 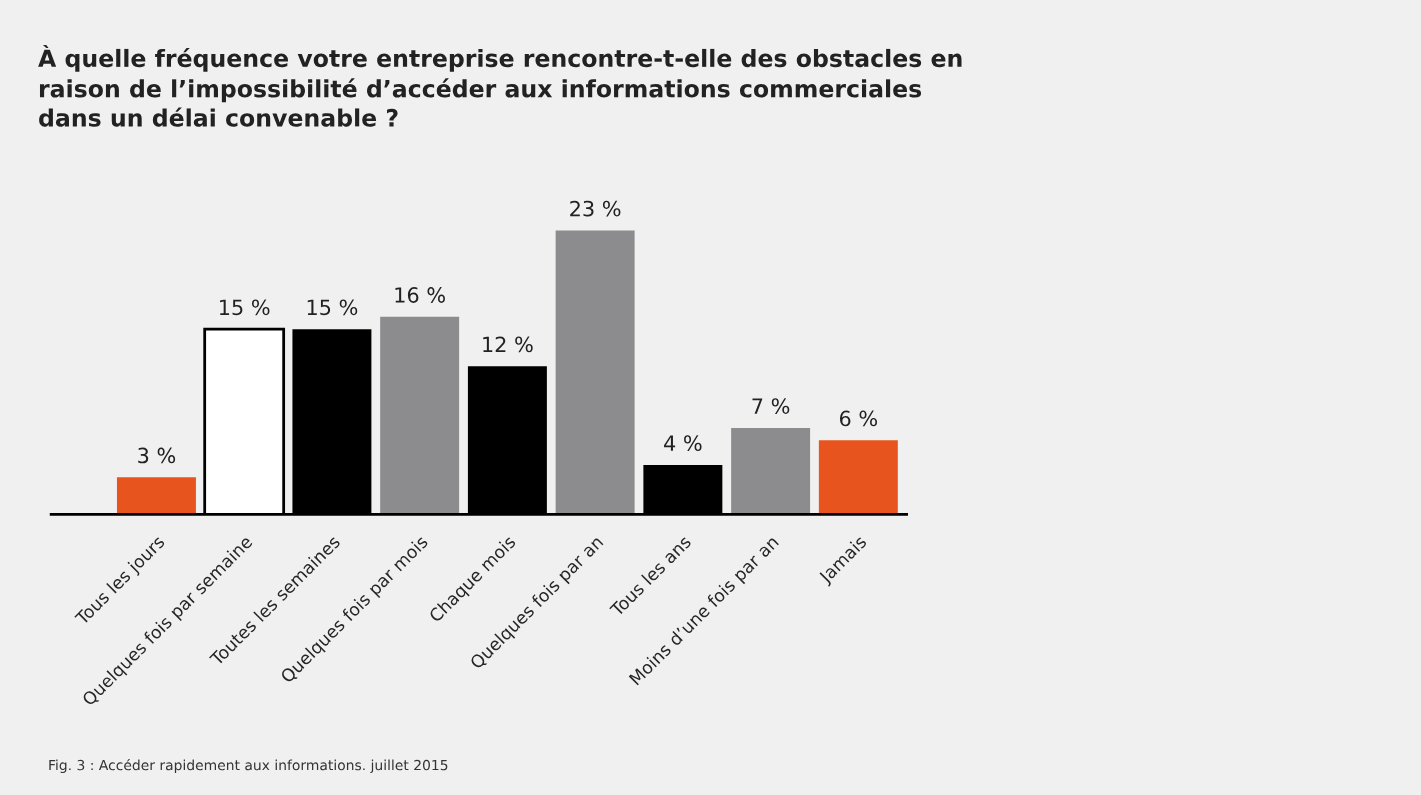 I want to click on data-label: 7 %, so click(x=771, y=406).